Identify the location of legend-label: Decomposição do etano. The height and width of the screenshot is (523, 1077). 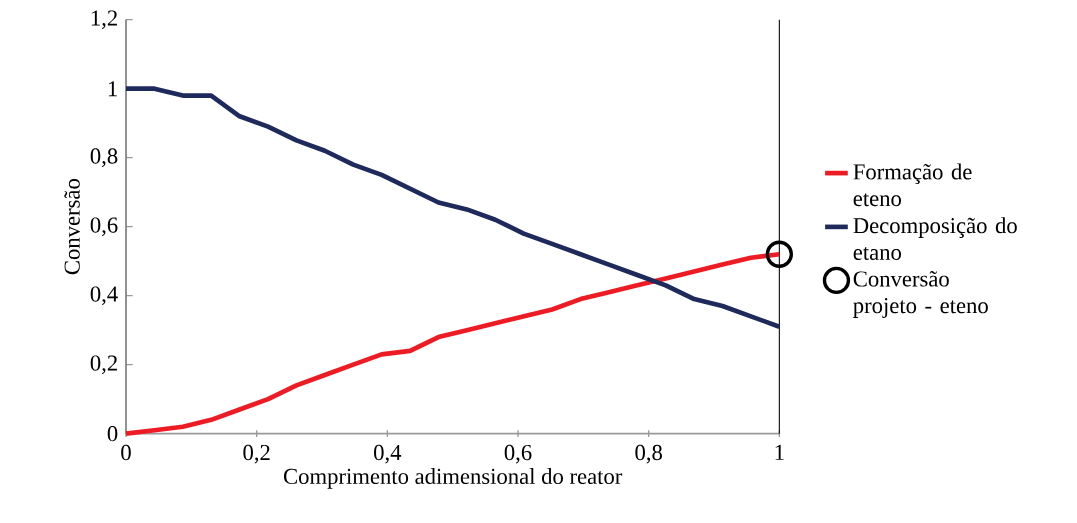
(935, 238).